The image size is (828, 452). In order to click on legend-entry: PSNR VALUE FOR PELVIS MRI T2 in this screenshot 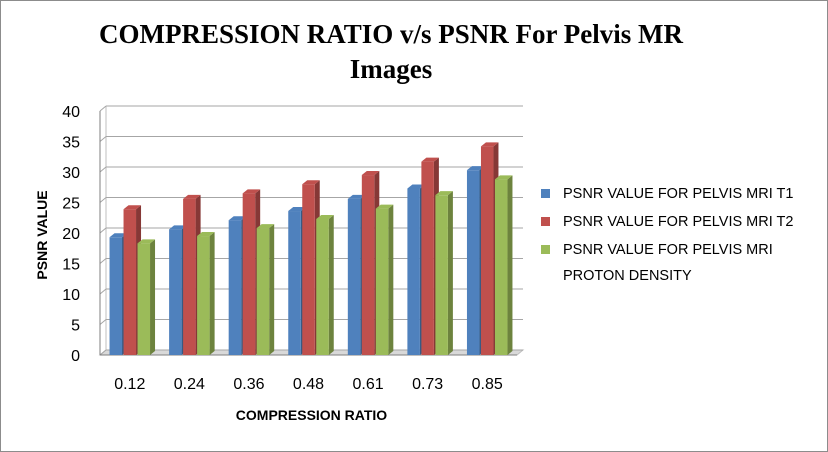, I will do `click(681, 222)`.